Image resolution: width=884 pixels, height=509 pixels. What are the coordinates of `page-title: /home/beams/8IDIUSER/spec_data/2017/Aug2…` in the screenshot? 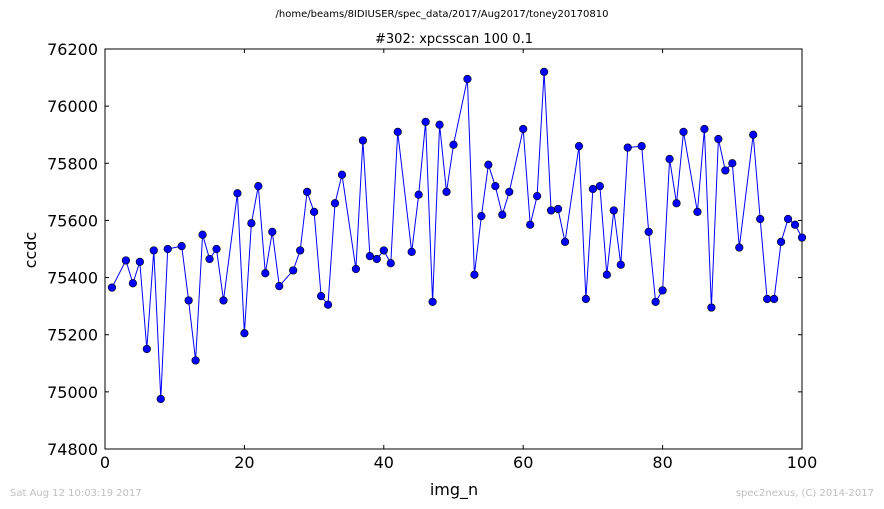 It's located at (442, 14).